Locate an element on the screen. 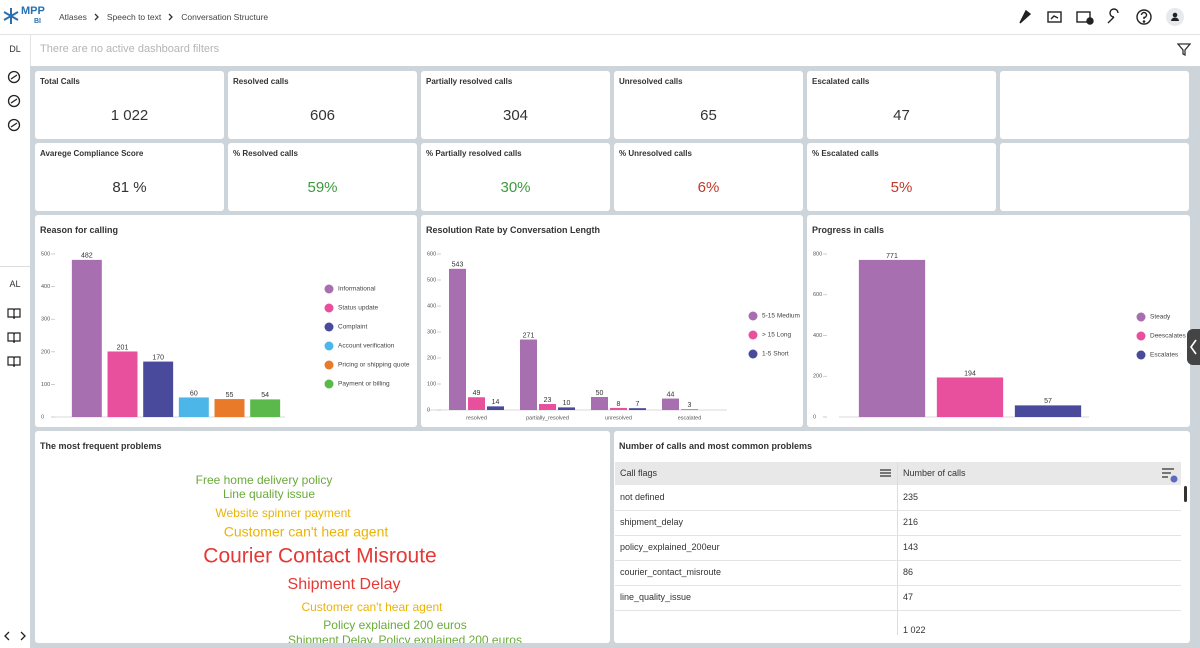  x-tick-label: unresolved is located at coordinates (618, 418).